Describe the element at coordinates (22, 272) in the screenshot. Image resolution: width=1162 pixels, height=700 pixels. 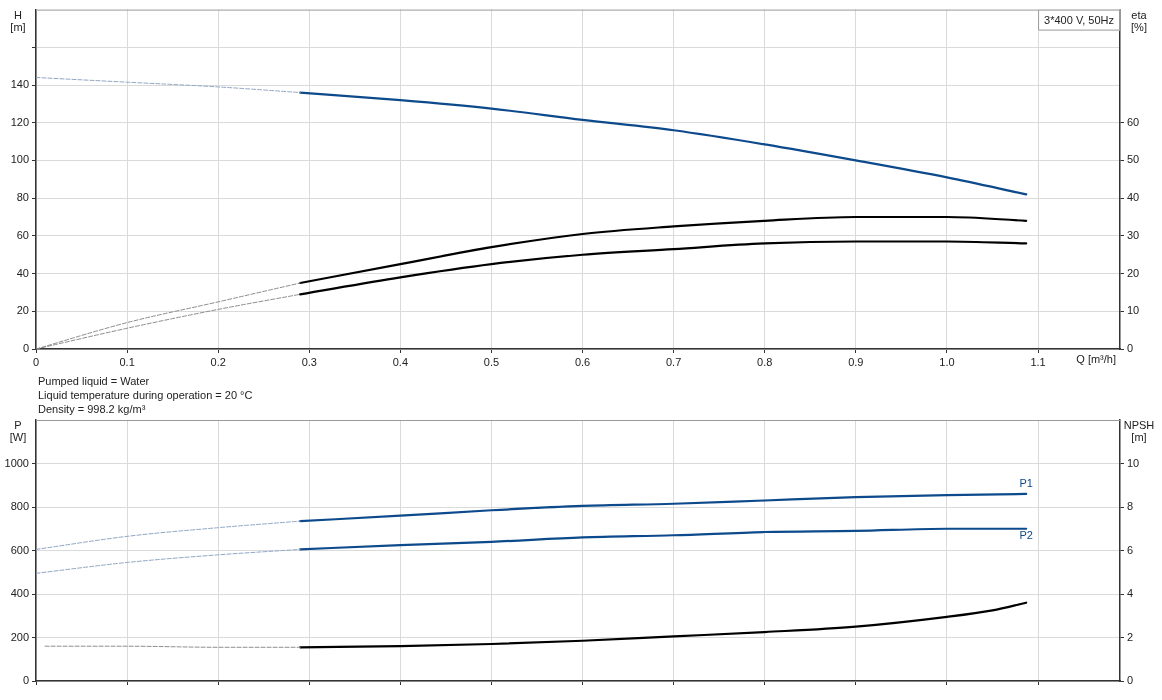
I see `y-tick-label: 40` at that location.